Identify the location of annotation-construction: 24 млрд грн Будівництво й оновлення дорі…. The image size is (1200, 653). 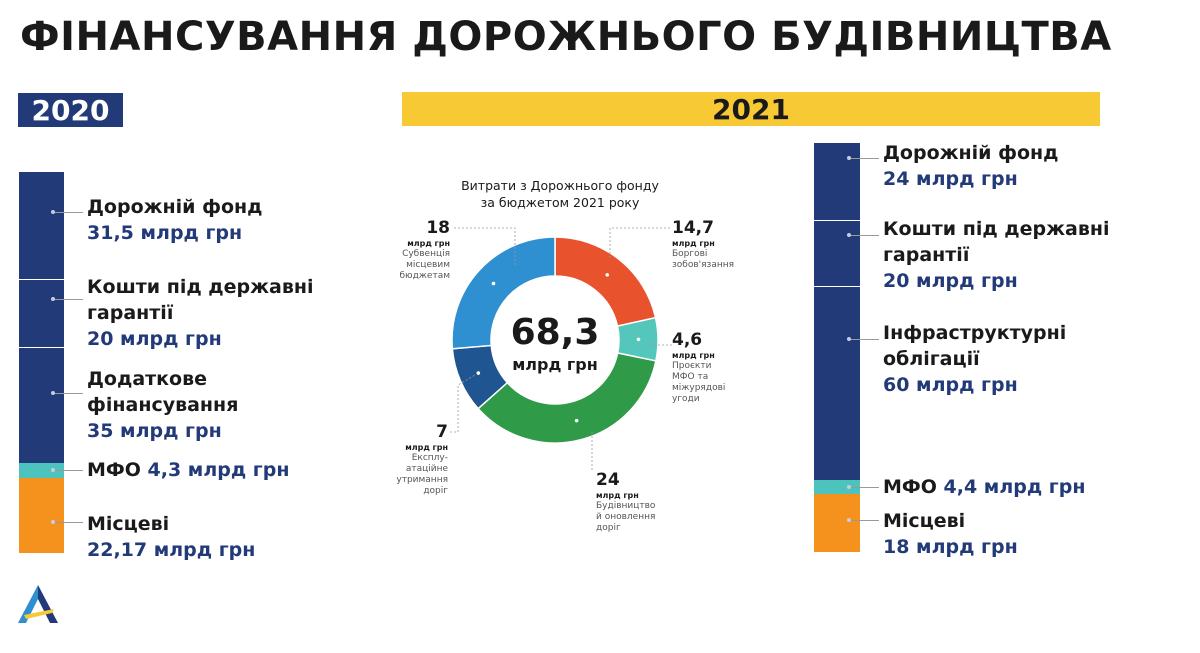
(626, 501).